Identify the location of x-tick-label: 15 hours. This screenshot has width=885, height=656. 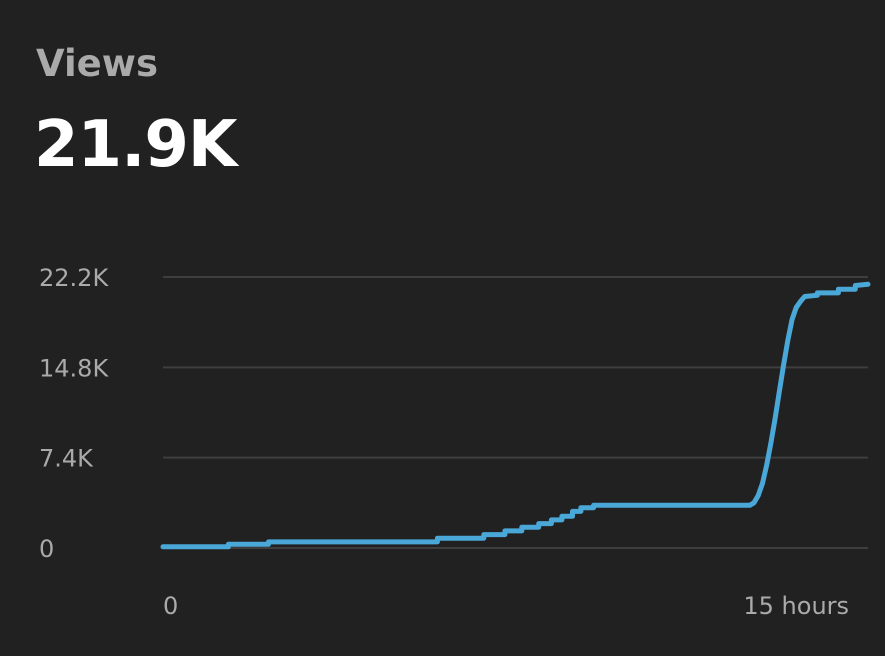
(796, 606).